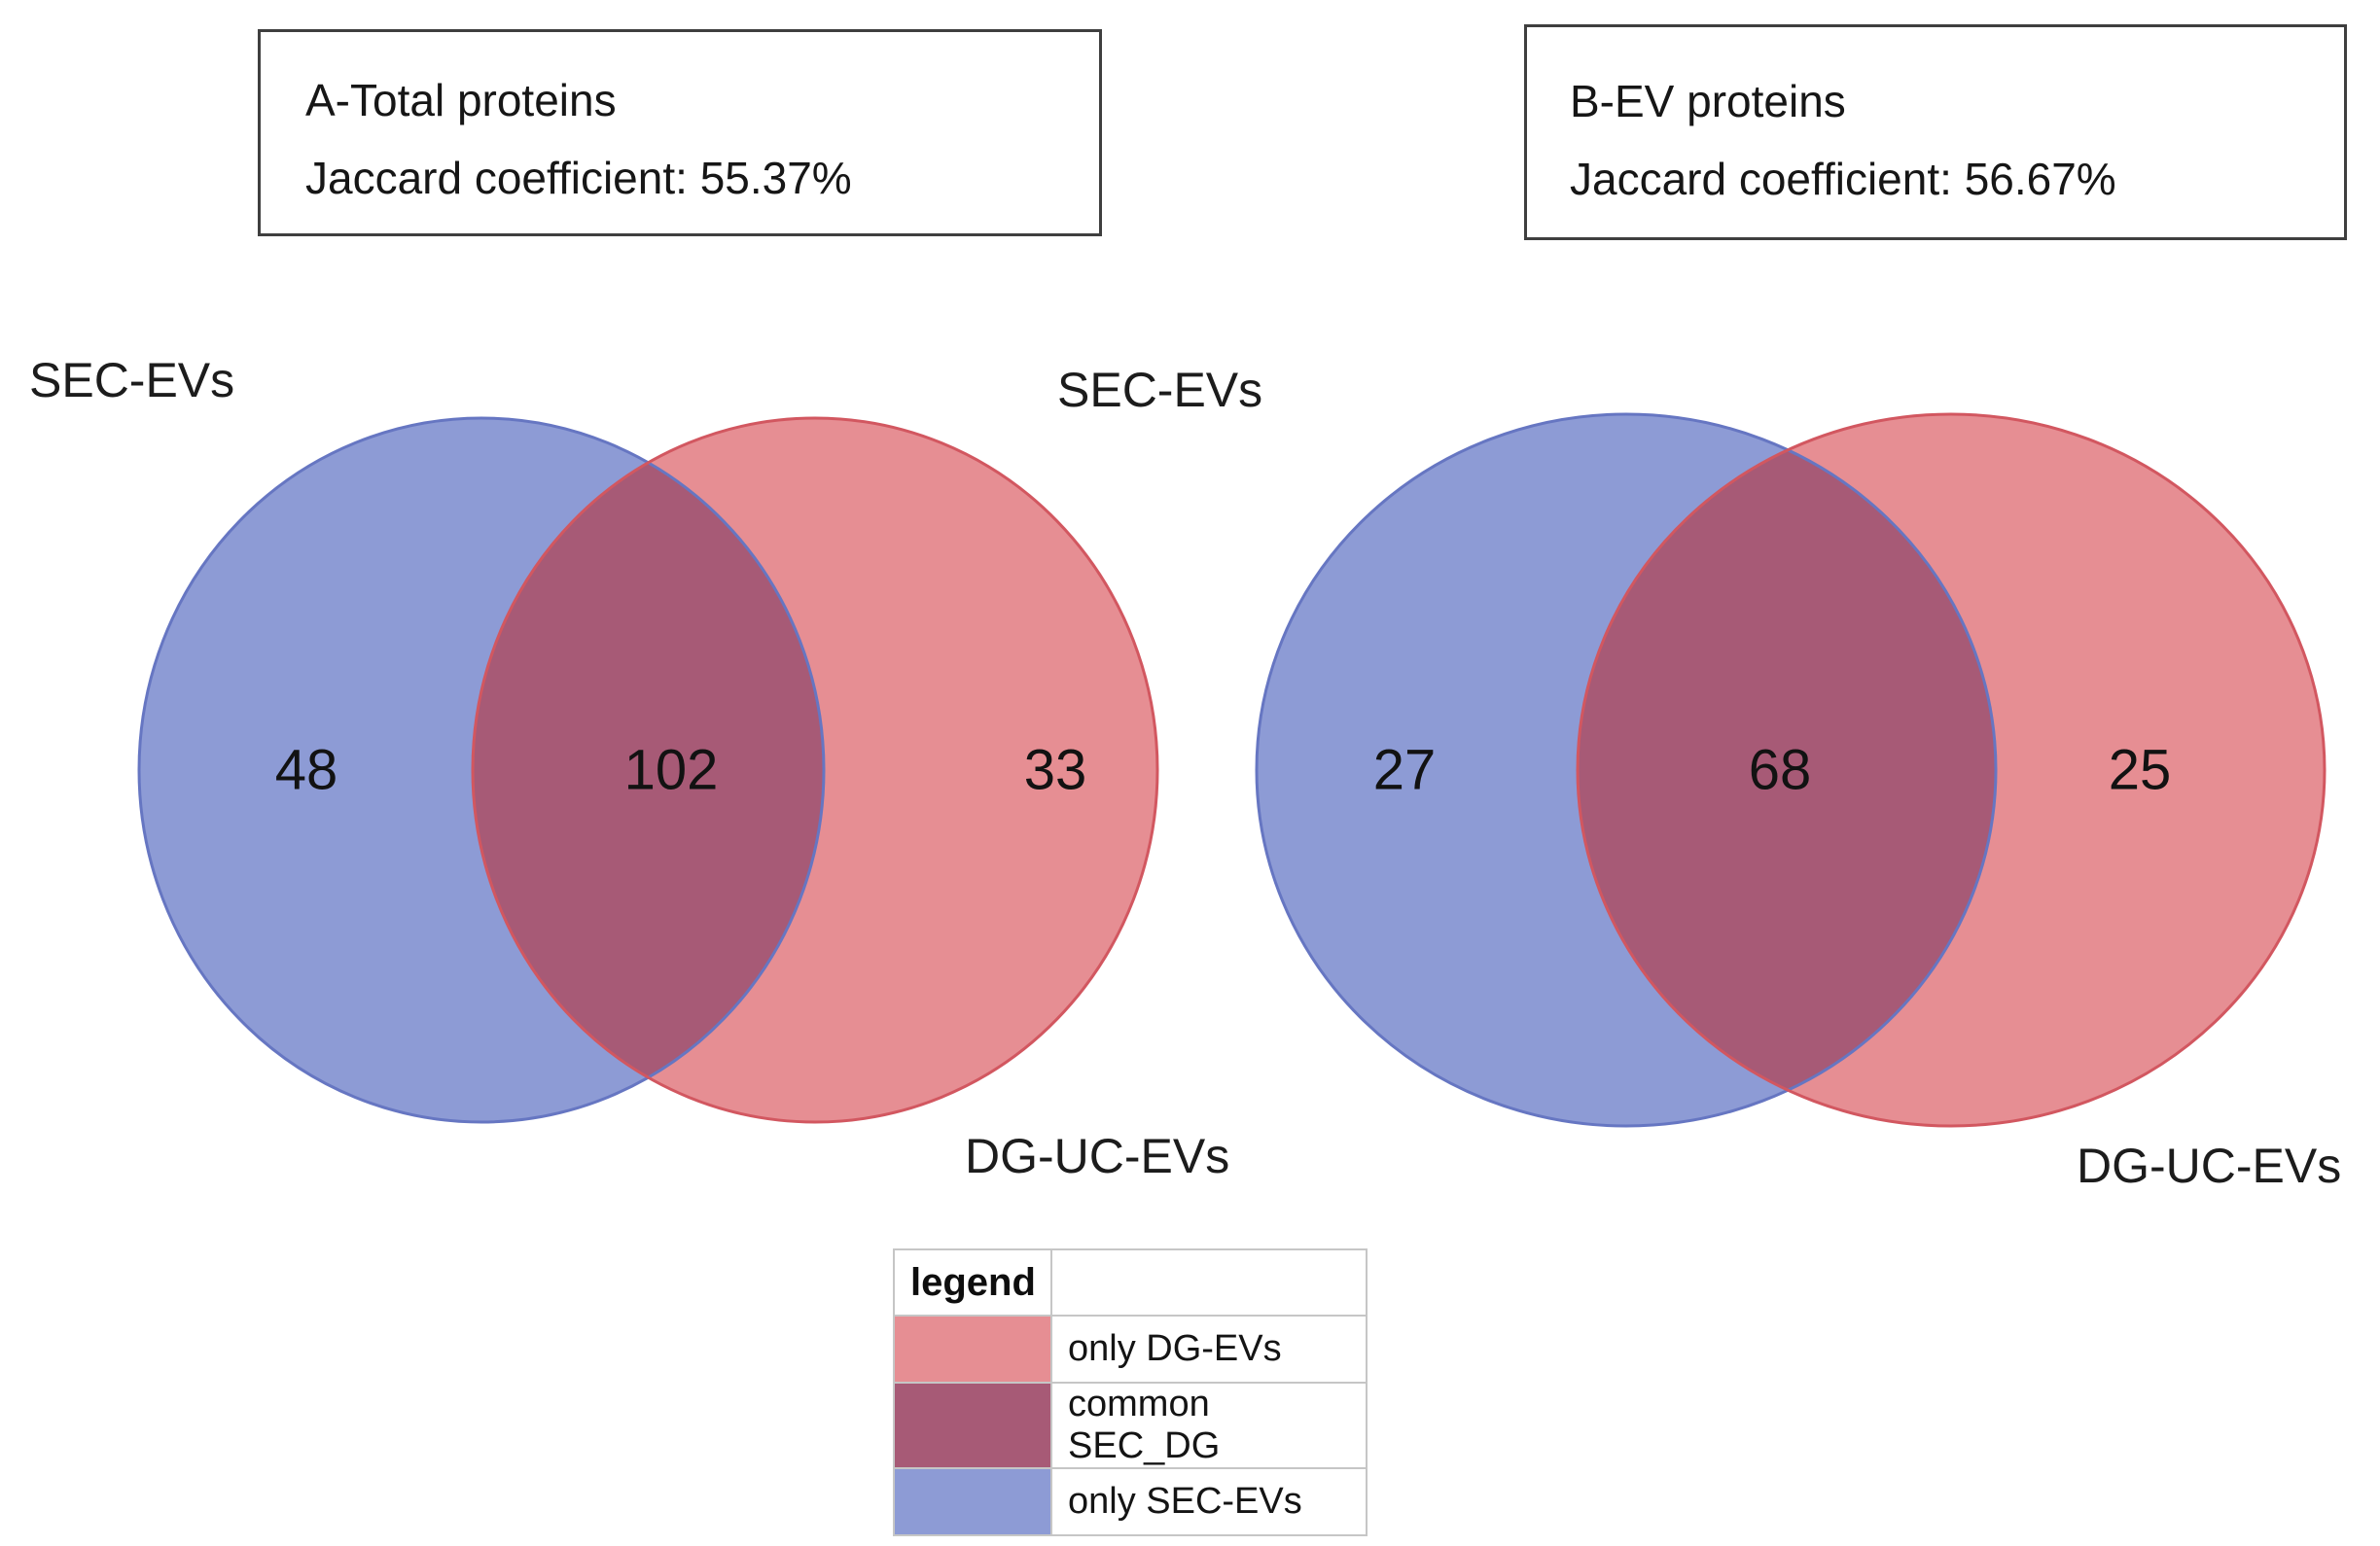 The height and width of the screenshot is (1546, 2380). Describe the element at coordinates (1708, 101) in the screenshot. I see `panel-b-title: B-EV proteins` at that location.